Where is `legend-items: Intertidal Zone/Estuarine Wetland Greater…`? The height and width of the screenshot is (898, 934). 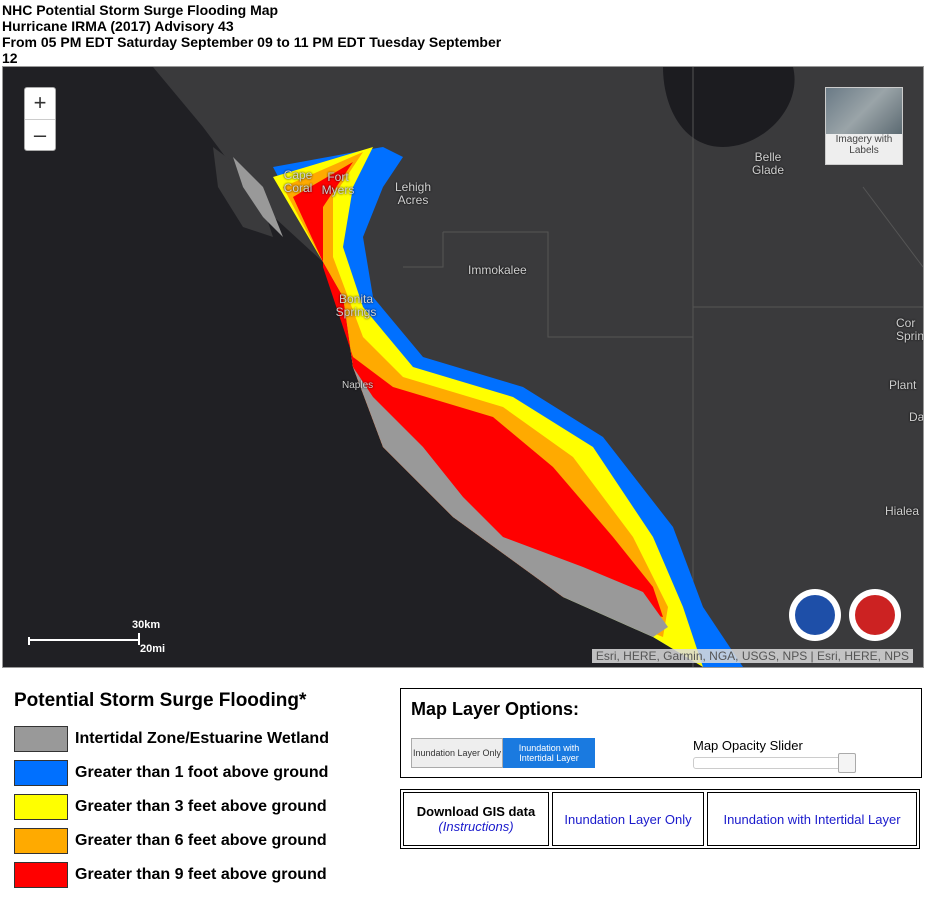
legend-items: Intertidal Zone/Estuarine Wetland Greater… is located at coordinates (171, 807).